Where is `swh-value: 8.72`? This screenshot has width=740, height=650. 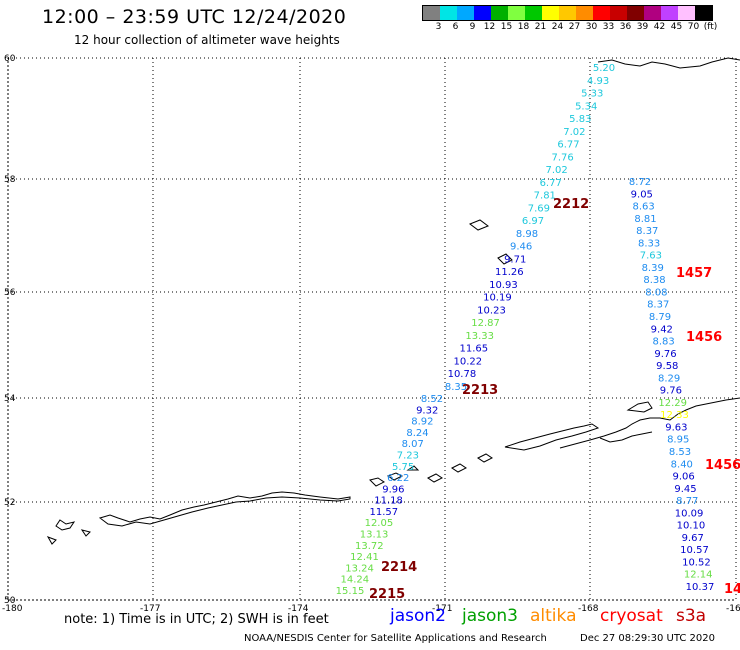
swh-value: 8.72 is located at coordinates (640, 182).